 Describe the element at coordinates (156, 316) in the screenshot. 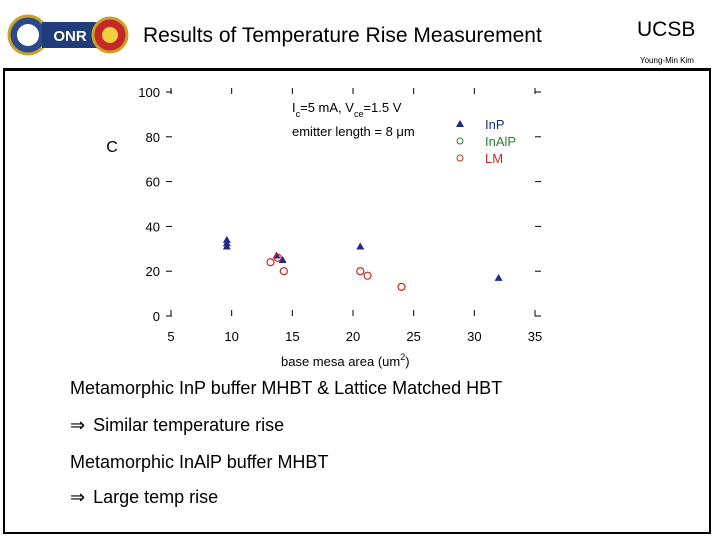

I see `y-tick-label: 0` at that location.